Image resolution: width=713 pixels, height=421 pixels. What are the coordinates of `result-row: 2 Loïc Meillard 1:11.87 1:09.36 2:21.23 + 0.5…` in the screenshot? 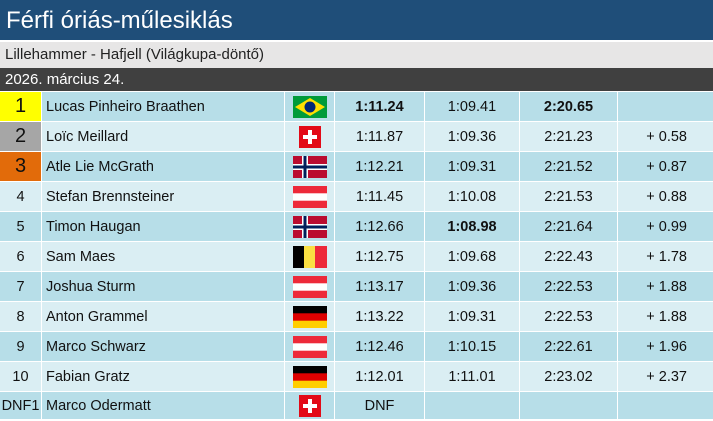 It's located at (356, 137).